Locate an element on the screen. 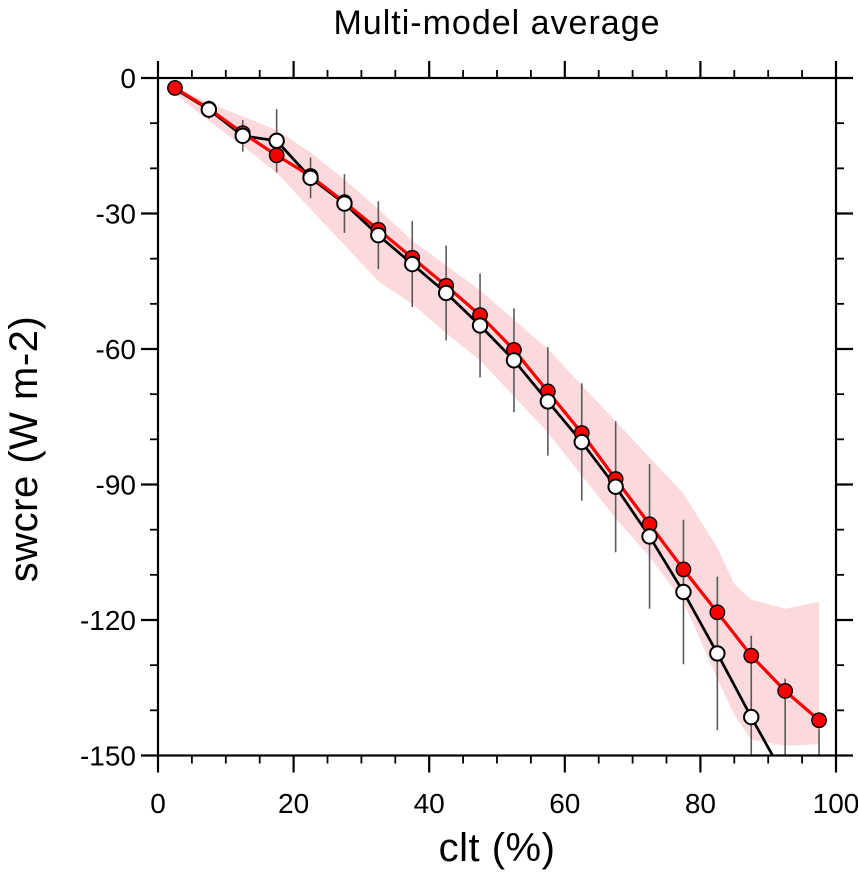  x-axis-label: clt (%) is located at coordinates (497, 848).